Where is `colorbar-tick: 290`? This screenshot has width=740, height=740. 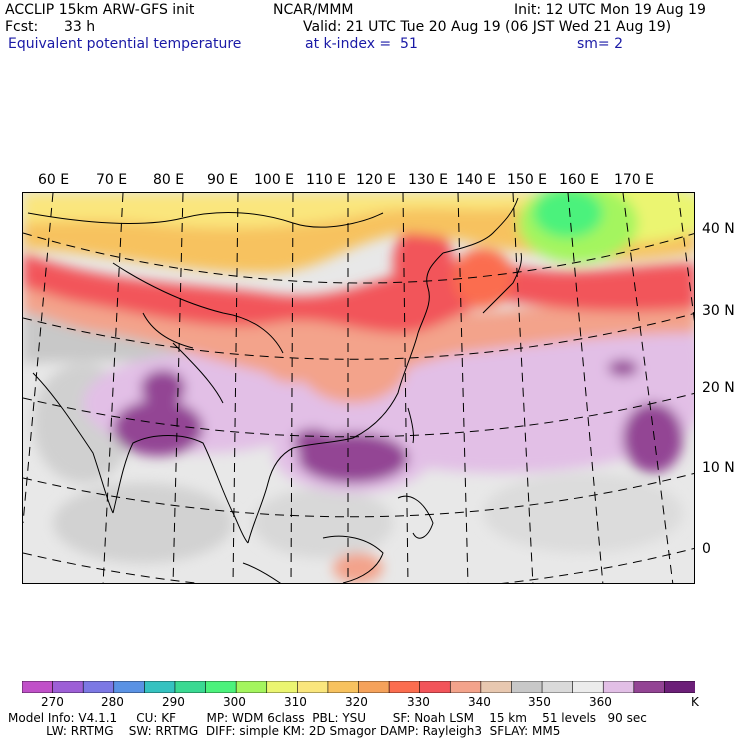 colorbar-tick: 290 is located at coordinates (173, 702).